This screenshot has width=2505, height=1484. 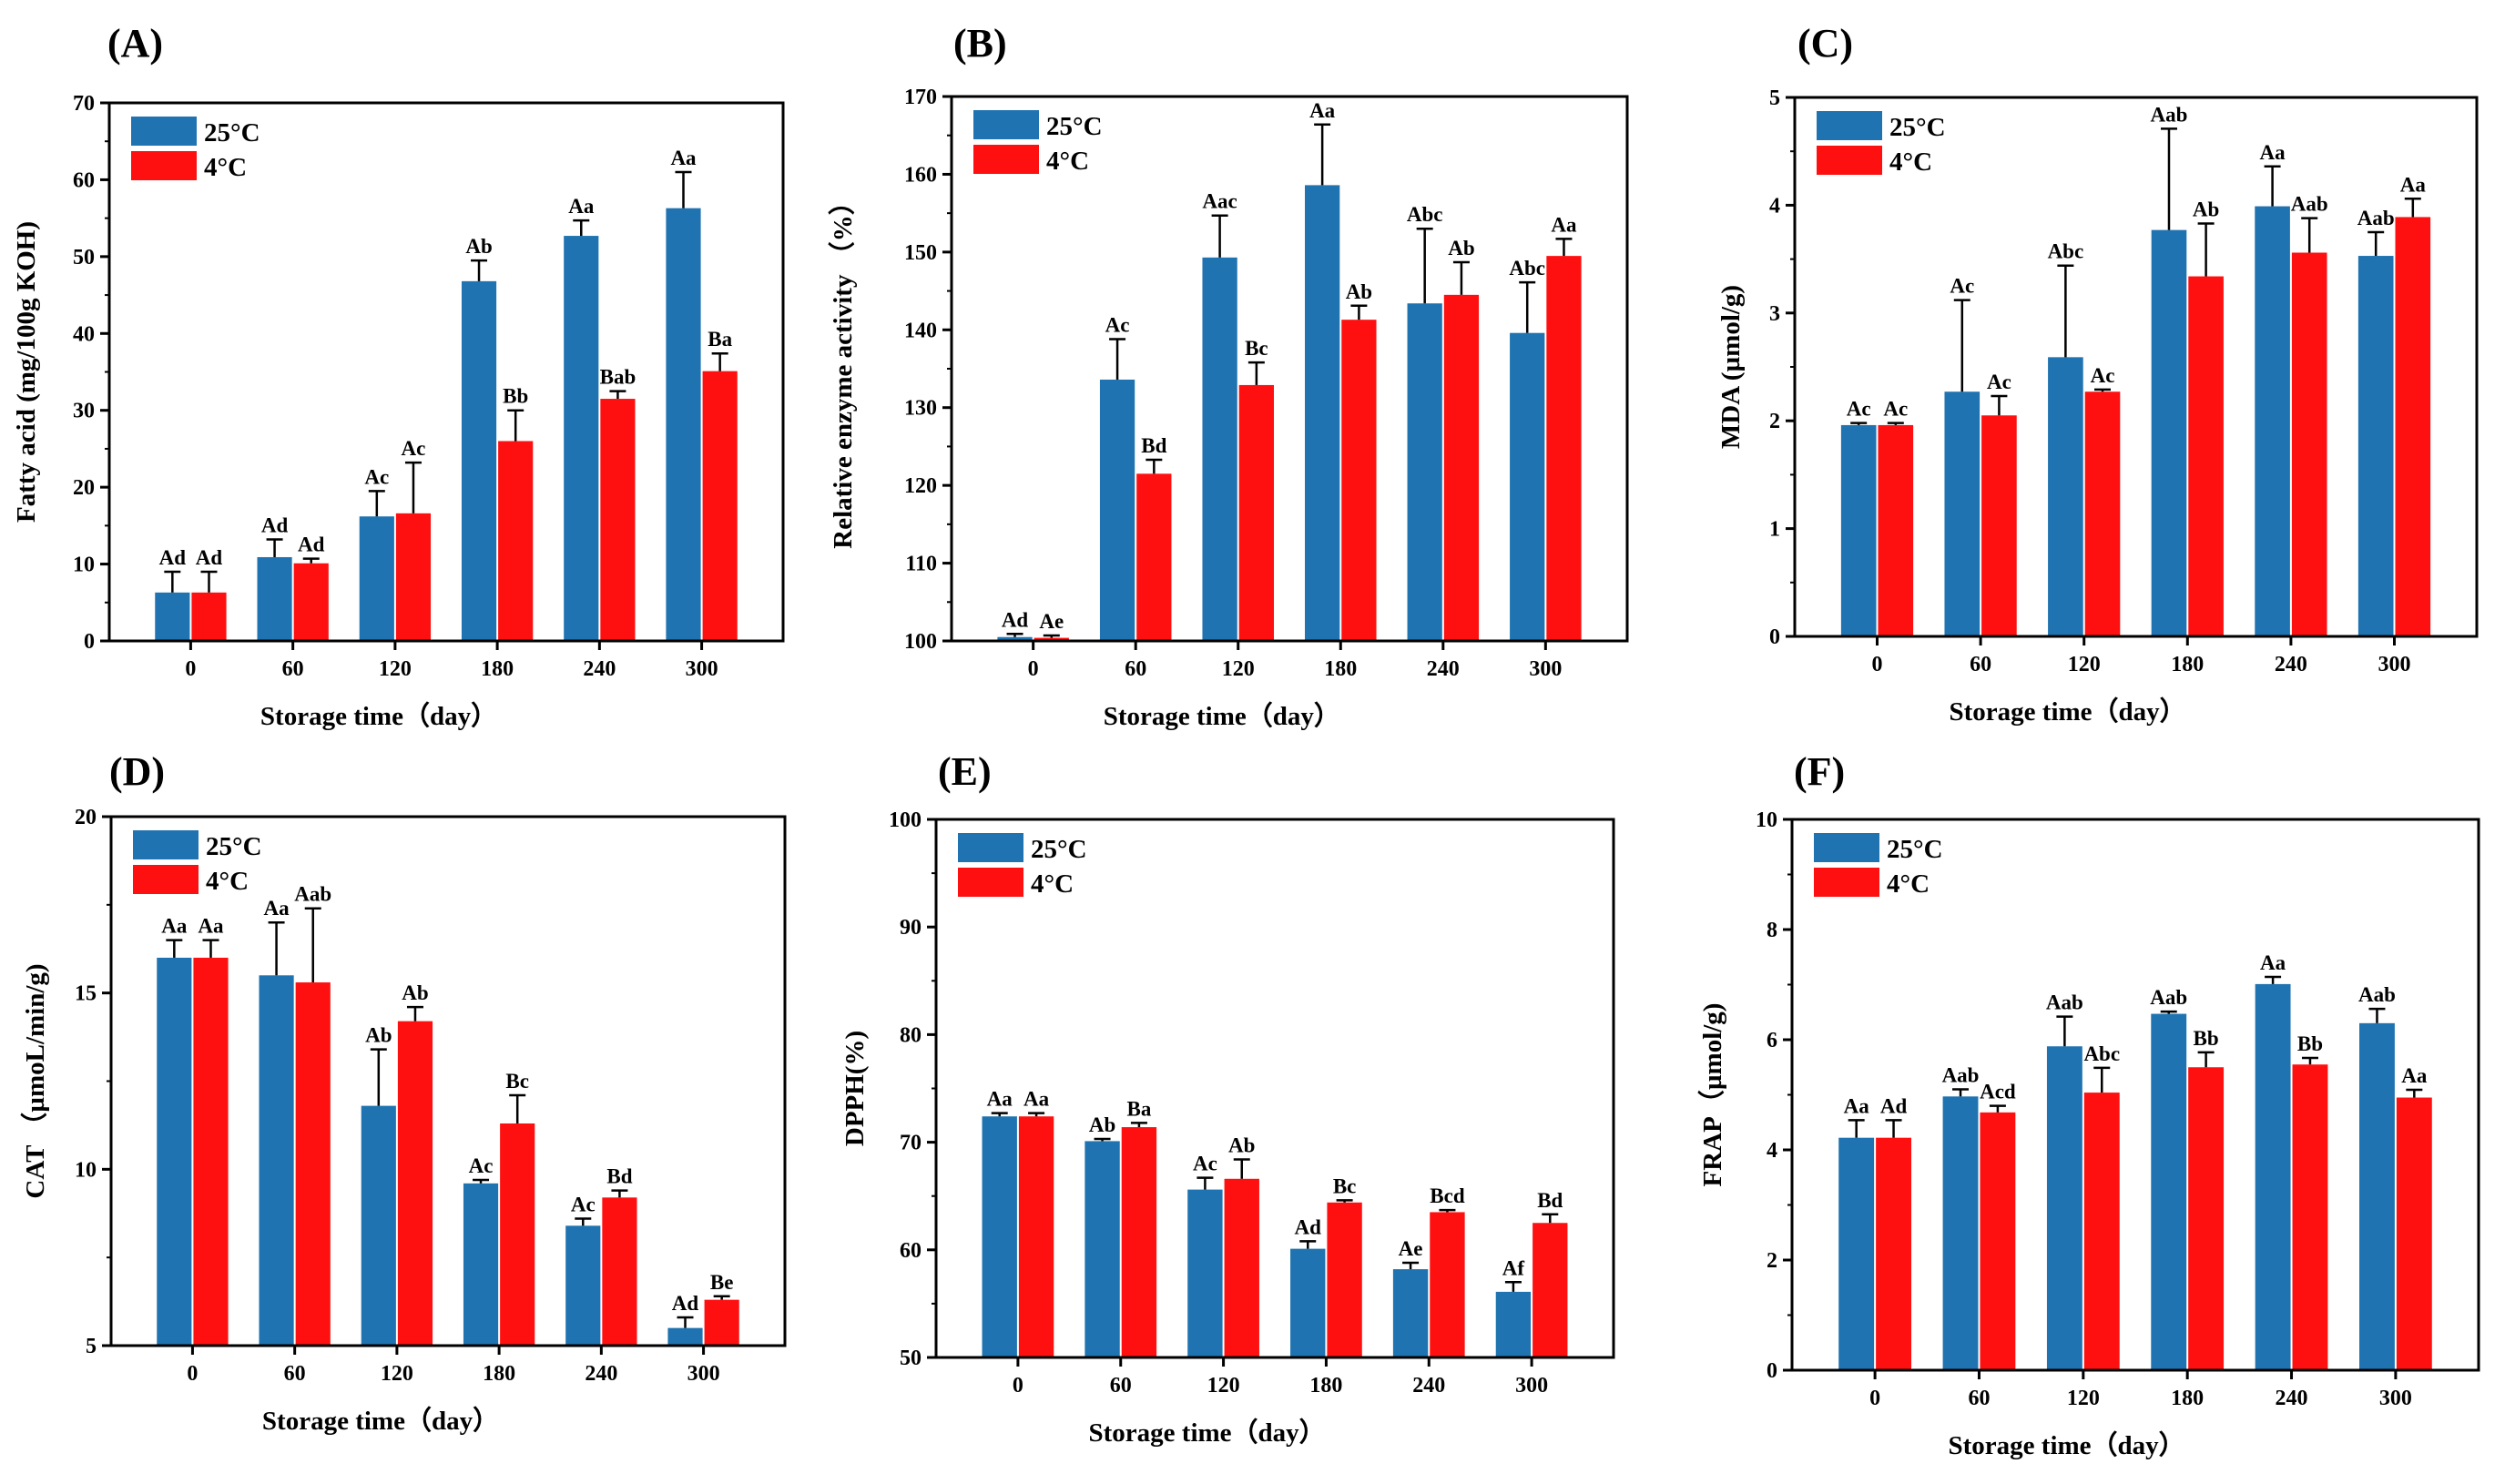 What do you see at coordinates (843, 368) in the screenshot?
I see `y-axis-title: Relative enzyme activity （%）` at bounding box center [843, 368].